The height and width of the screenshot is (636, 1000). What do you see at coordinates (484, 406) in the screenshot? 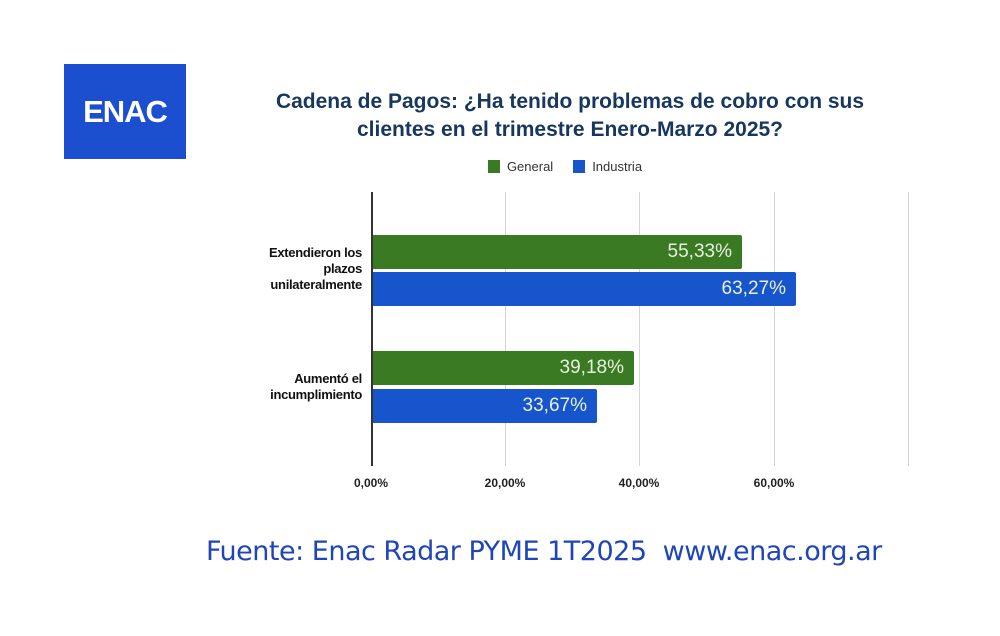
I see `bar-industria-aumento: 33,67%` at bounding box center [484, 406].